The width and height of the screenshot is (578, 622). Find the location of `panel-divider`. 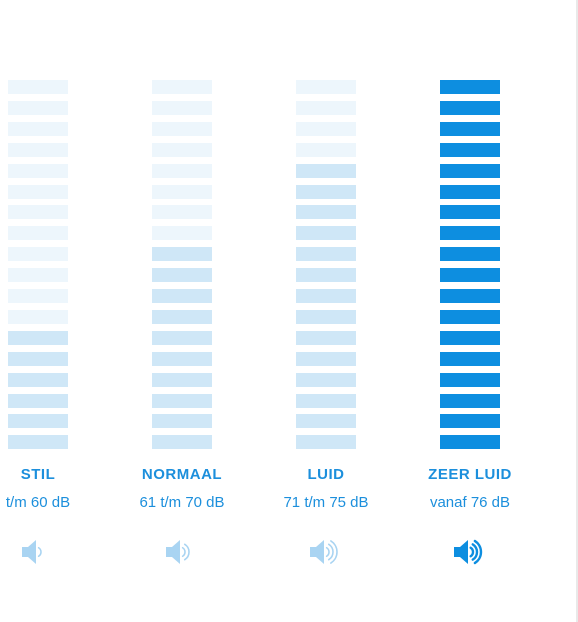

panel-divider is located at coordinates (577, 311).